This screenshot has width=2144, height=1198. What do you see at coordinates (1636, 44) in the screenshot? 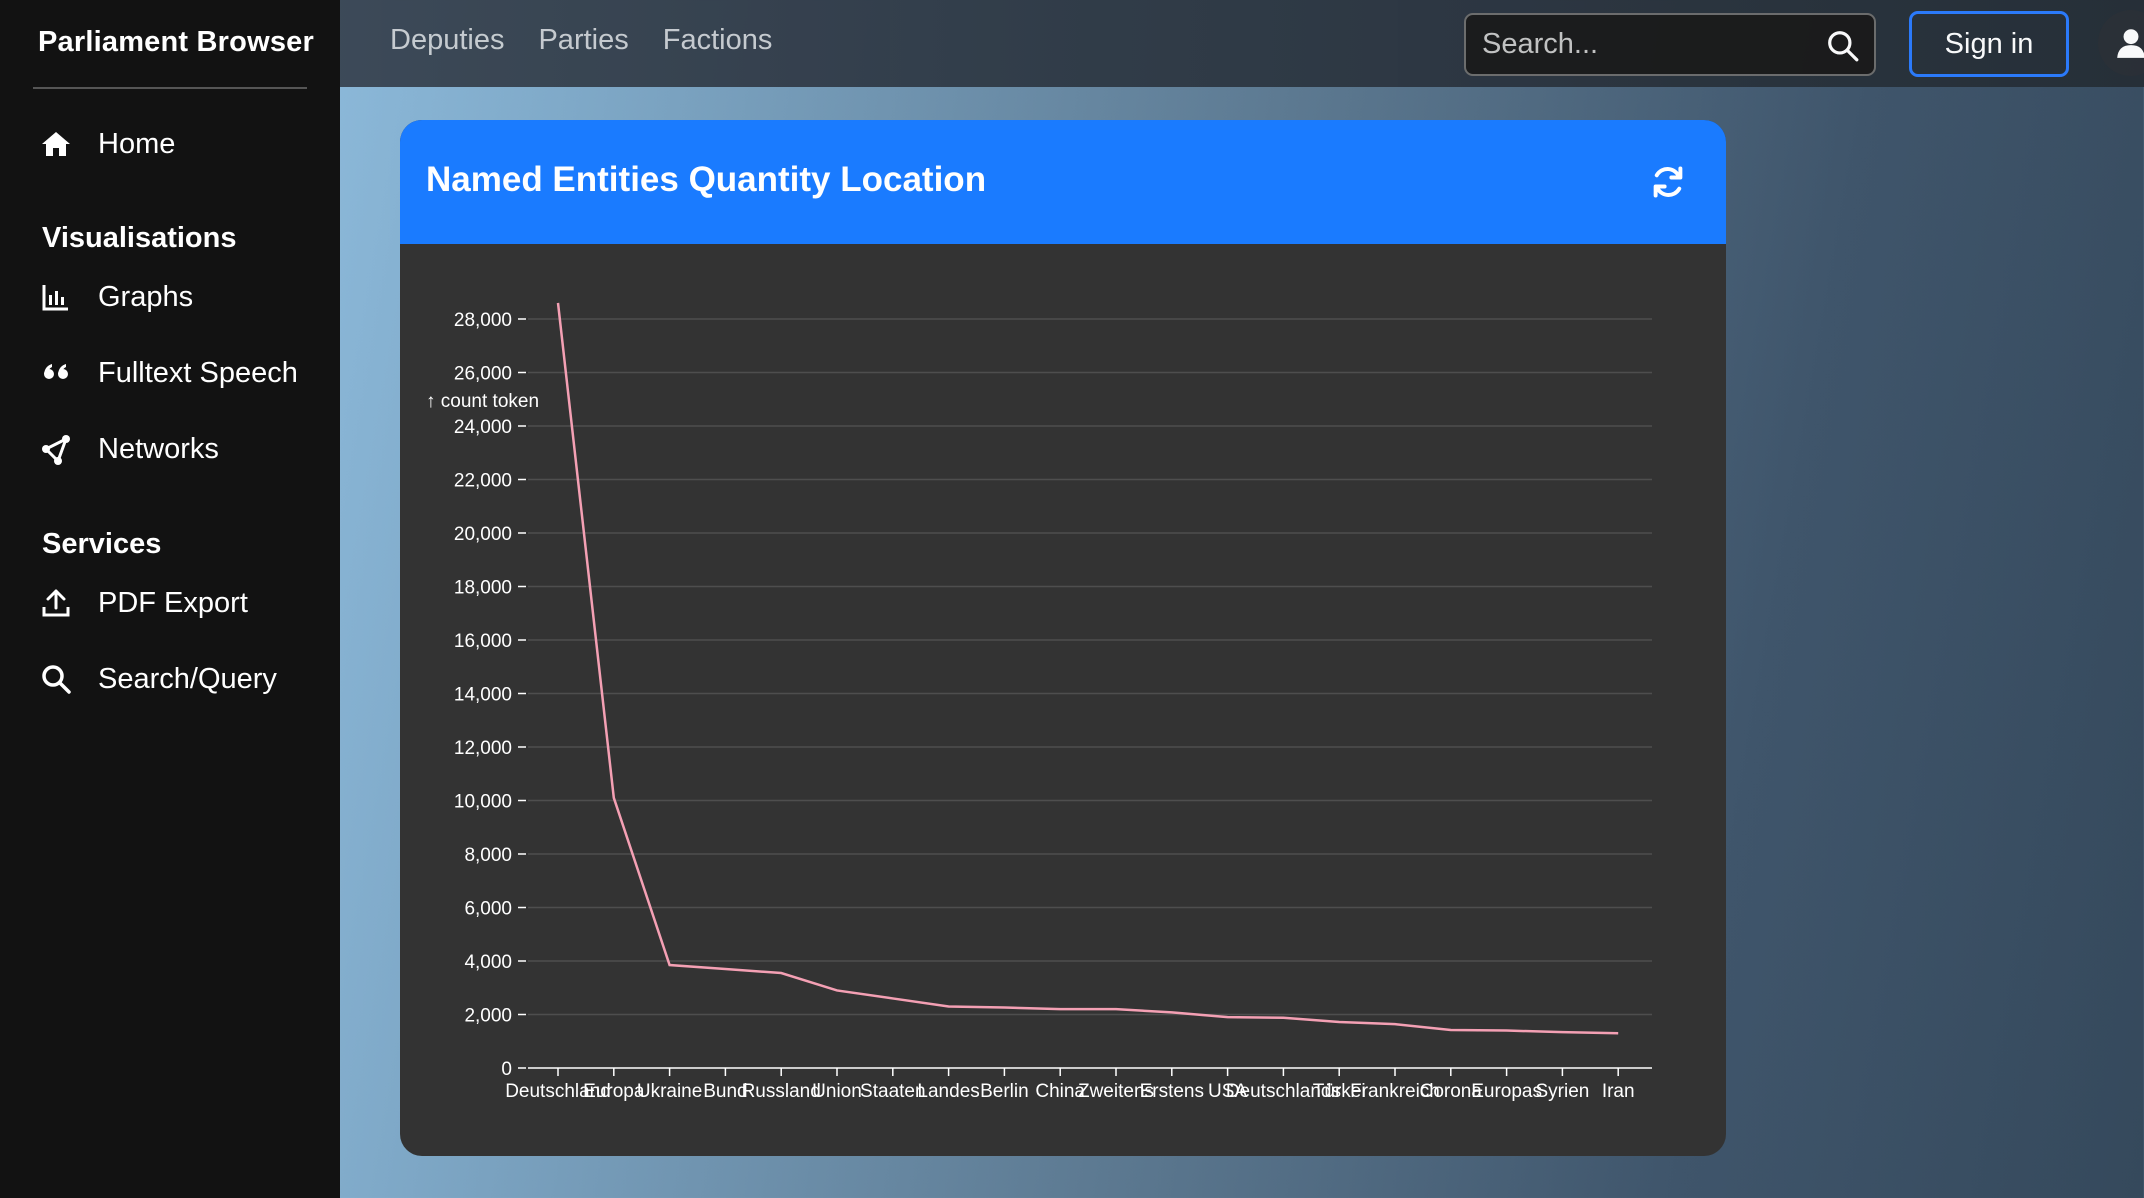
I see `search-input` at bounding box center [1636, 44].